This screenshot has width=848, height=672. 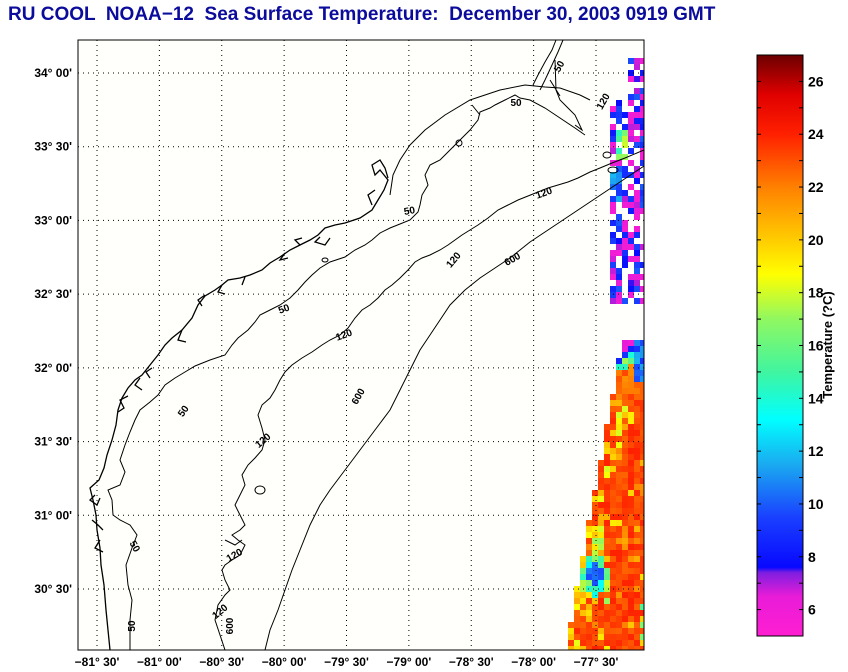 I want to click on lat-tick-label: 33° 30', so click(x=53, y=147).